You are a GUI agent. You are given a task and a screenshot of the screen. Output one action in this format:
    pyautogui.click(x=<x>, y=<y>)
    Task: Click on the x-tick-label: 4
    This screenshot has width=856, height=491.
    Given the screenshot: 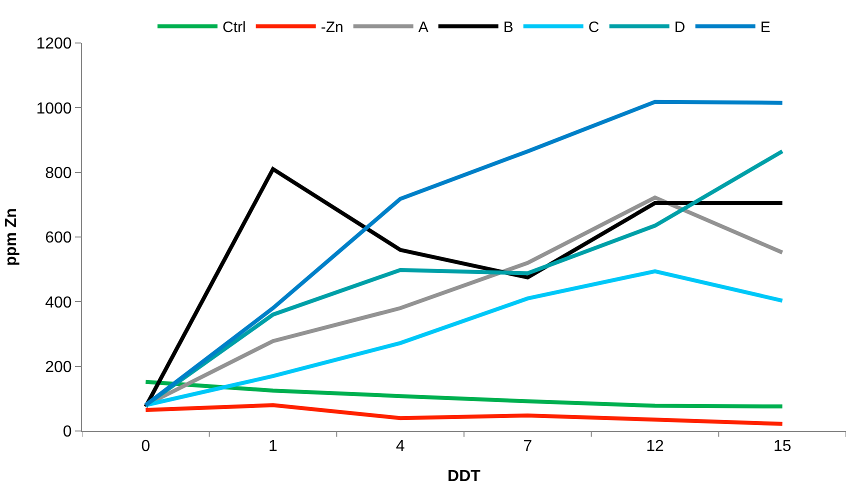 What is the action you would take?
    pyautogui.click(x=400, y=447)
    